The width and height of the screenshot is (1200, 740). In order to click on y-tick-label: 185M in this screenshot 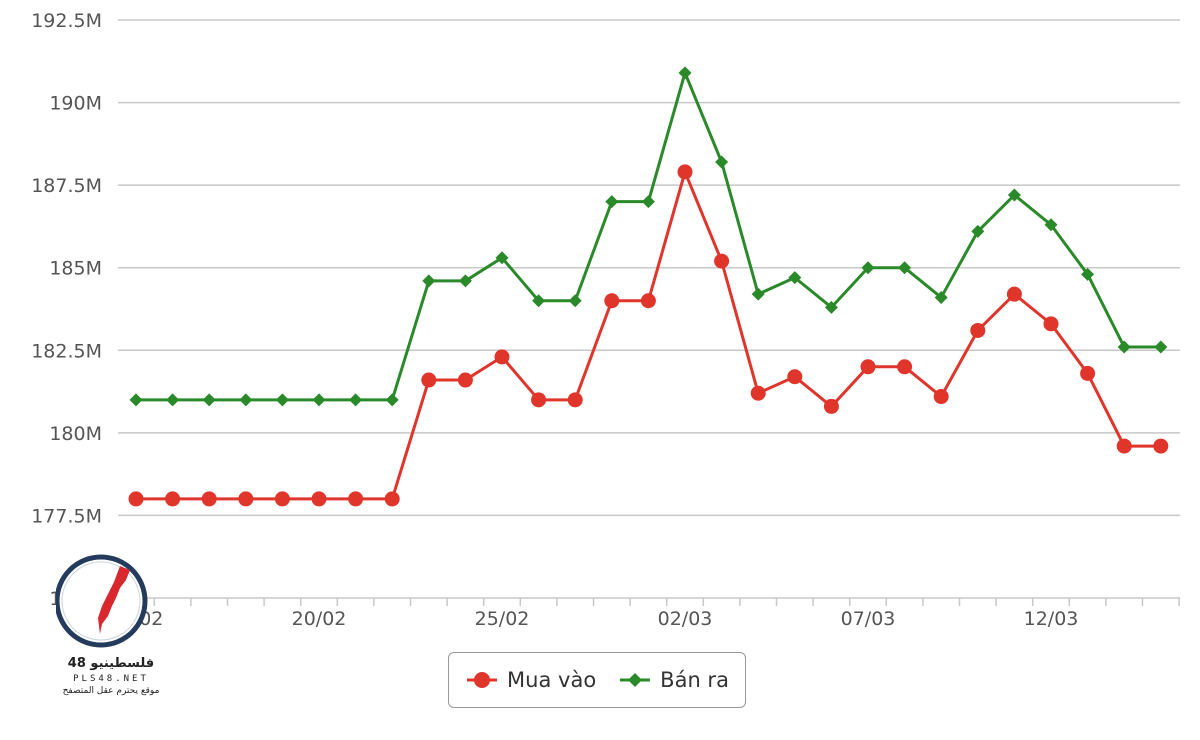, I will do `click(75, 269)`.